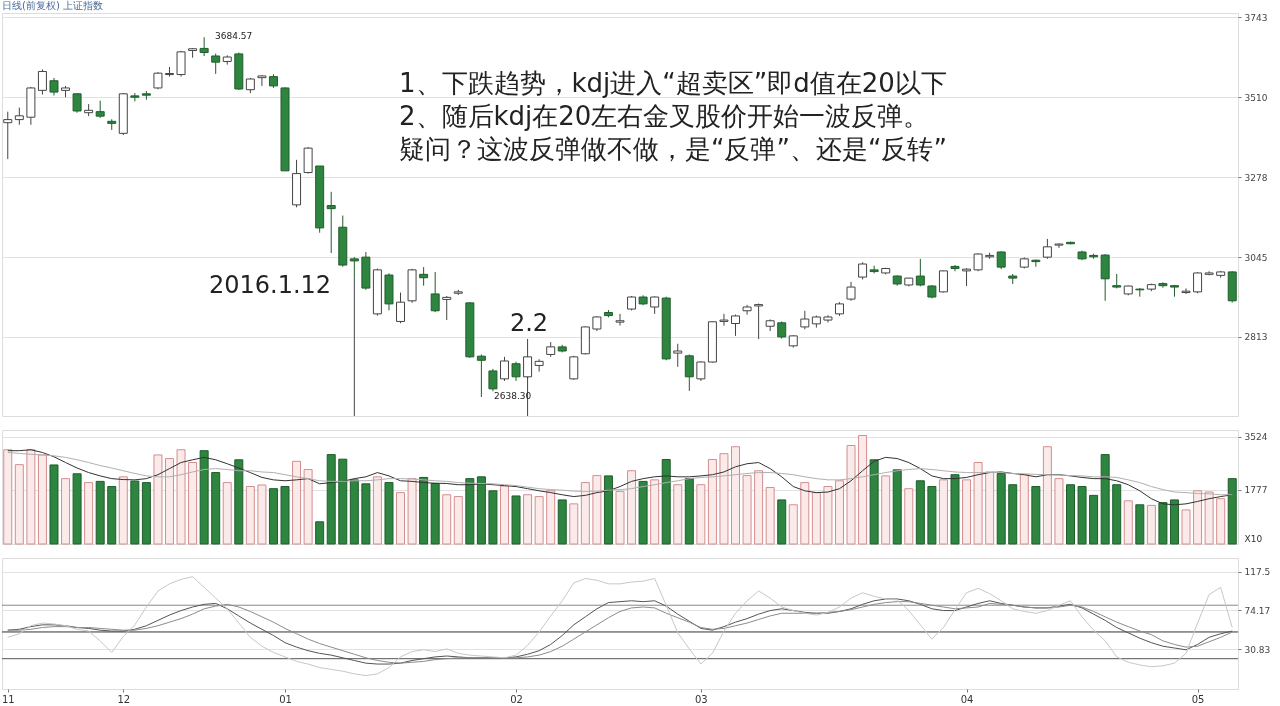 This screenshot has height=706, width=1280. I want to click on annotation: 2.2, so click(529, 323).